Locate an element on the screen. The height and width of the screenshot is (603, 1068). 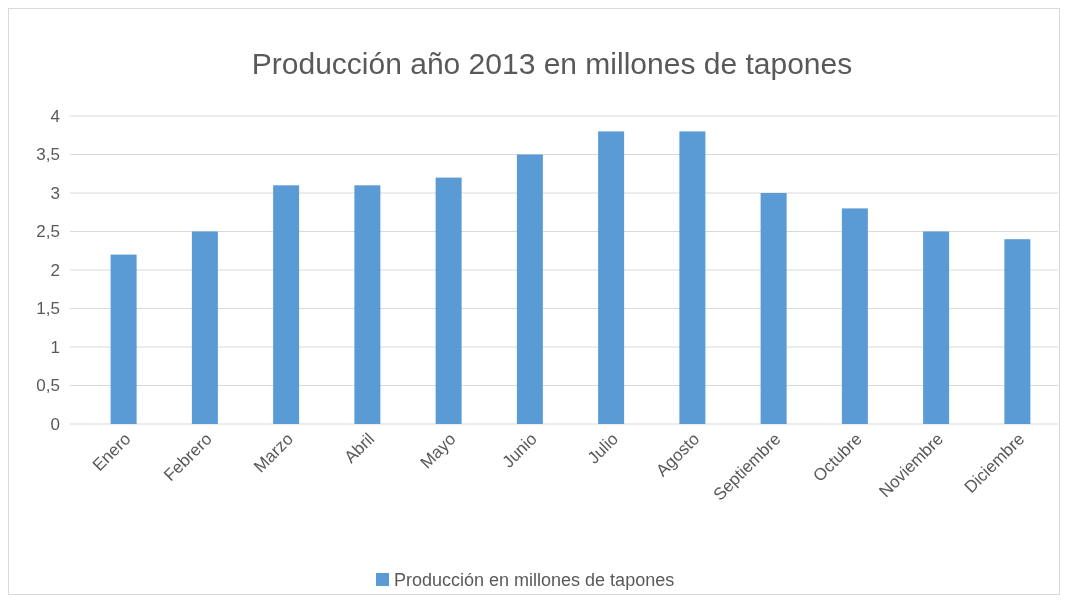
y-tick-label: 2,5 is located at coordinates (48, 232).